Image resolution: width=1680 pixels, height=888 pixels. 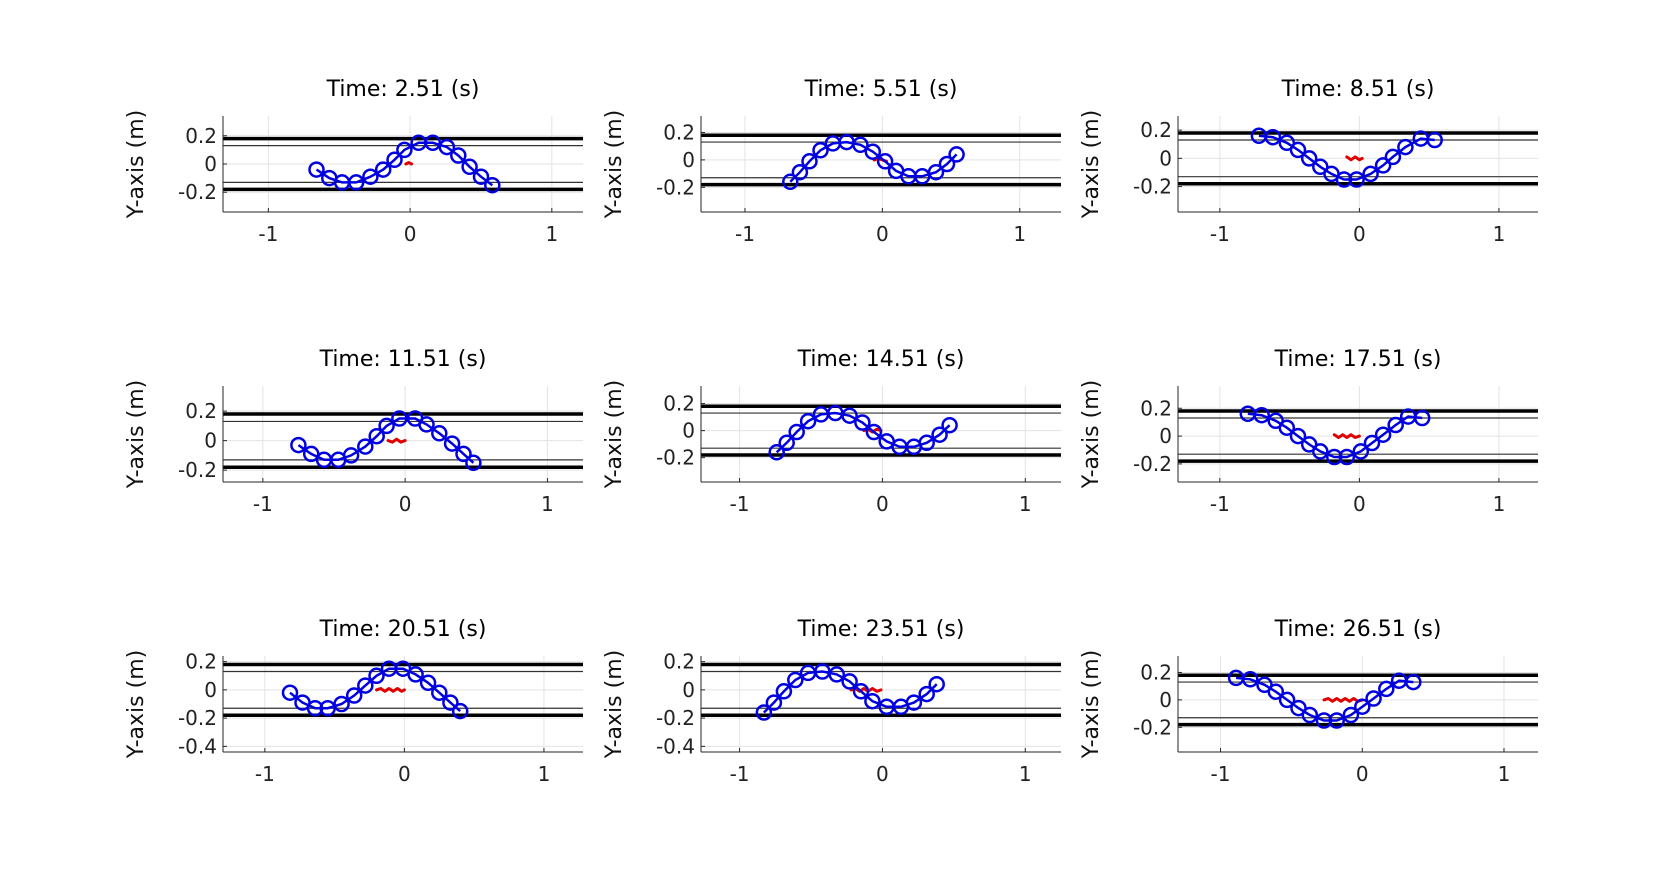 What do you see at coordinates (881, 89) in the screenshot?
I see `subplot-title: Time: 5.51 (s)` at bounding box center [881, 89].